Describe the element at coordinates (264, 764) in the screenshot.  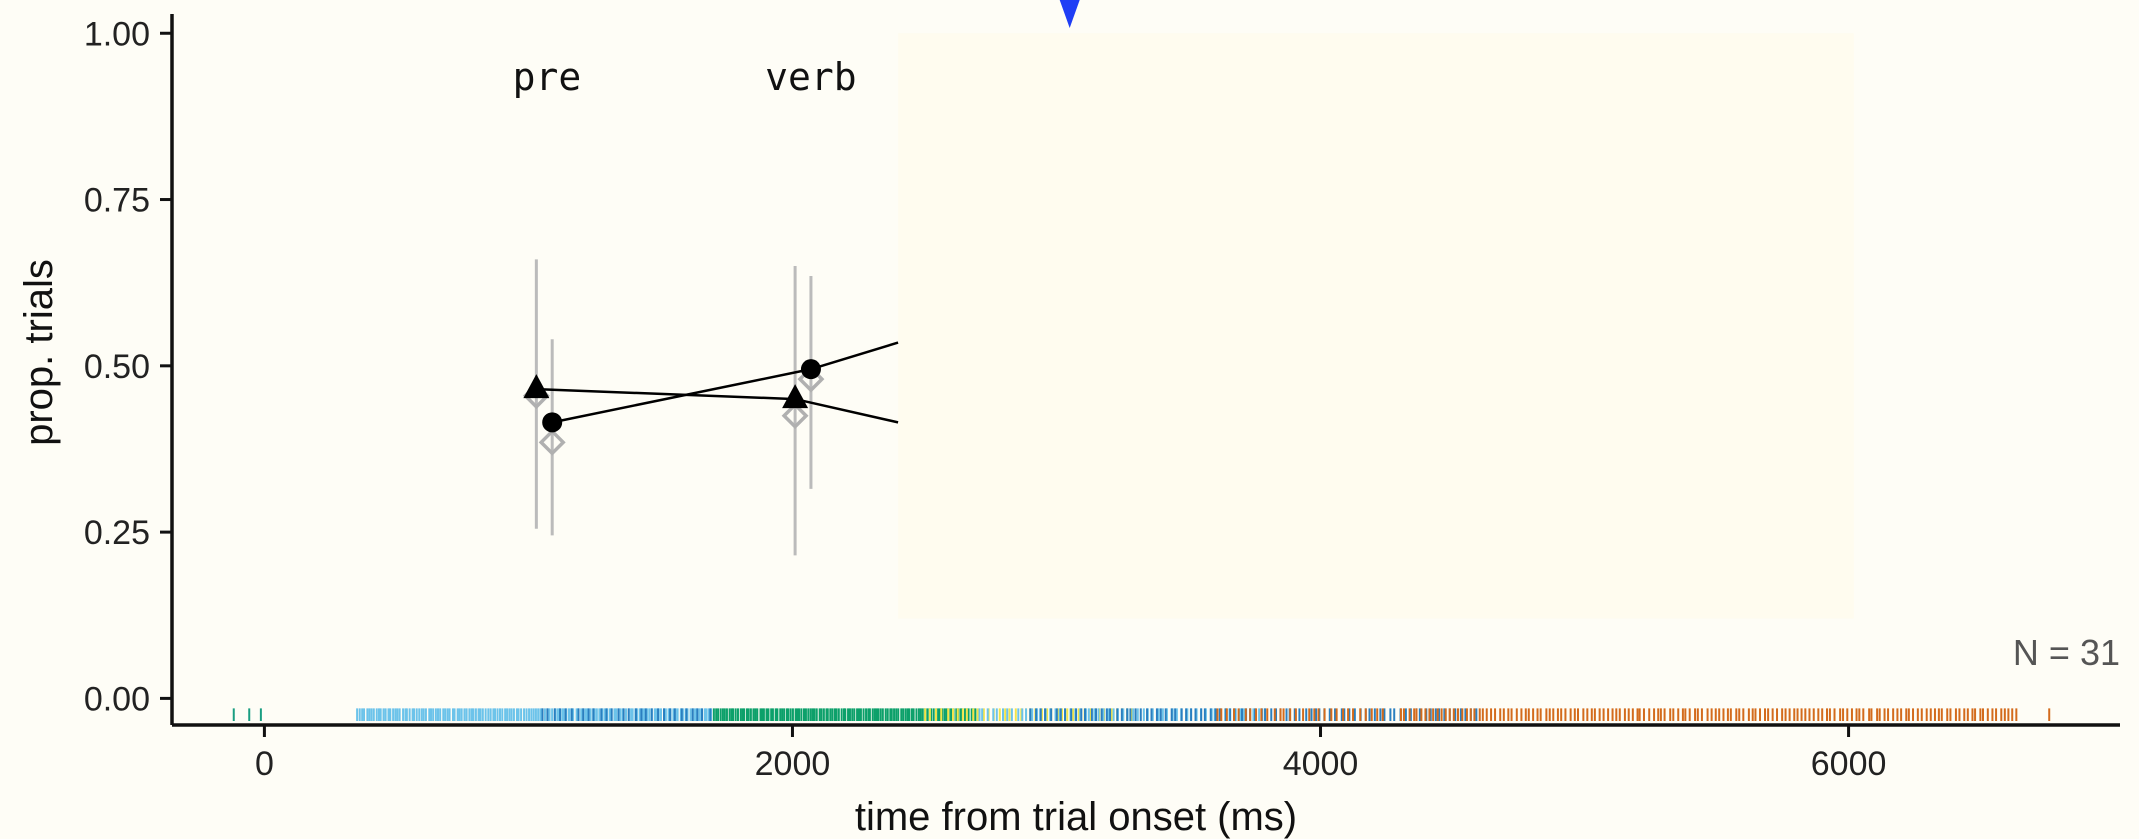
I see `x-tick-label: 0` at that location.